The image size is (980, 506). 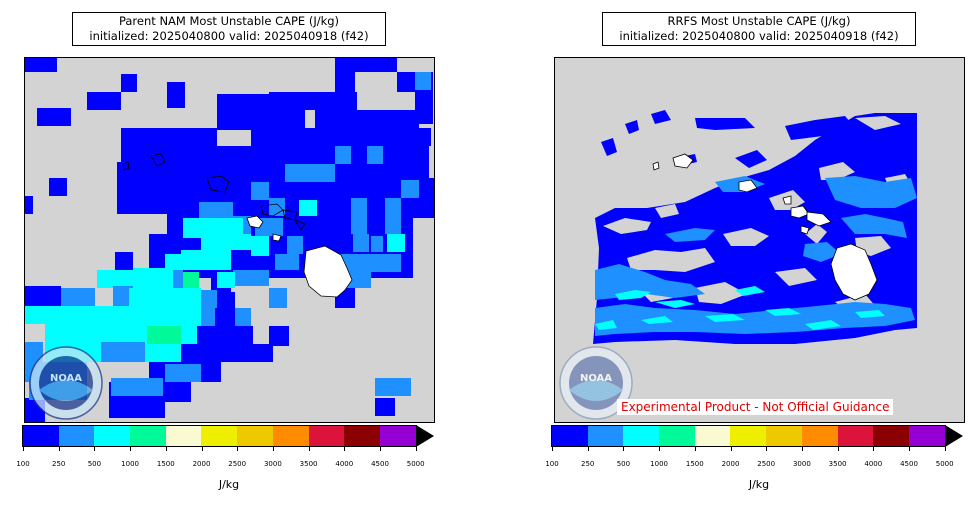 I want to click on nam-colorbar, so click(x=231, y=436).